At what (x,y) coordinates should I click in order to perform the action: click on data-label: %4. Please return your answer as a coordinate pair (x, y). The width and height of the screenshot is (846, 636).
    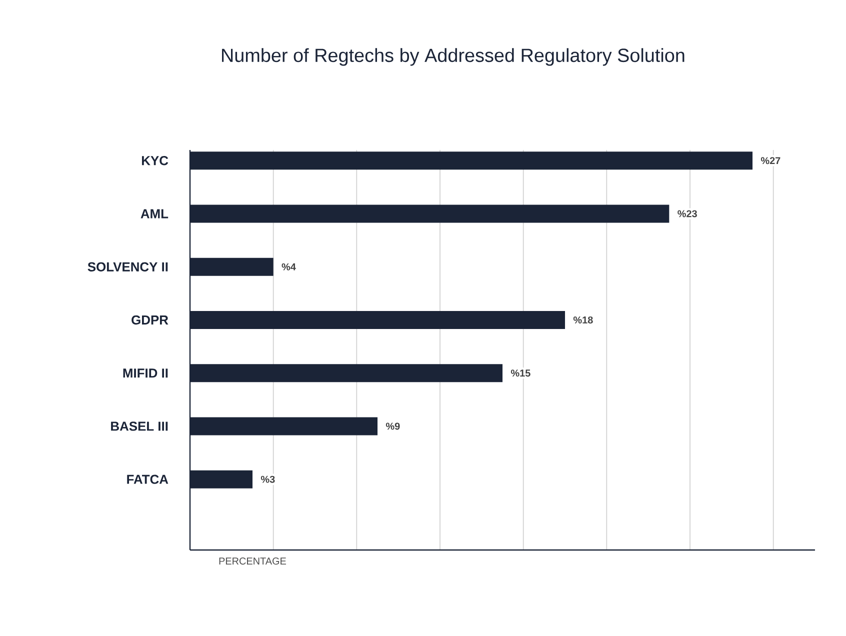
    Looking at the image, I should click on (289, 266).